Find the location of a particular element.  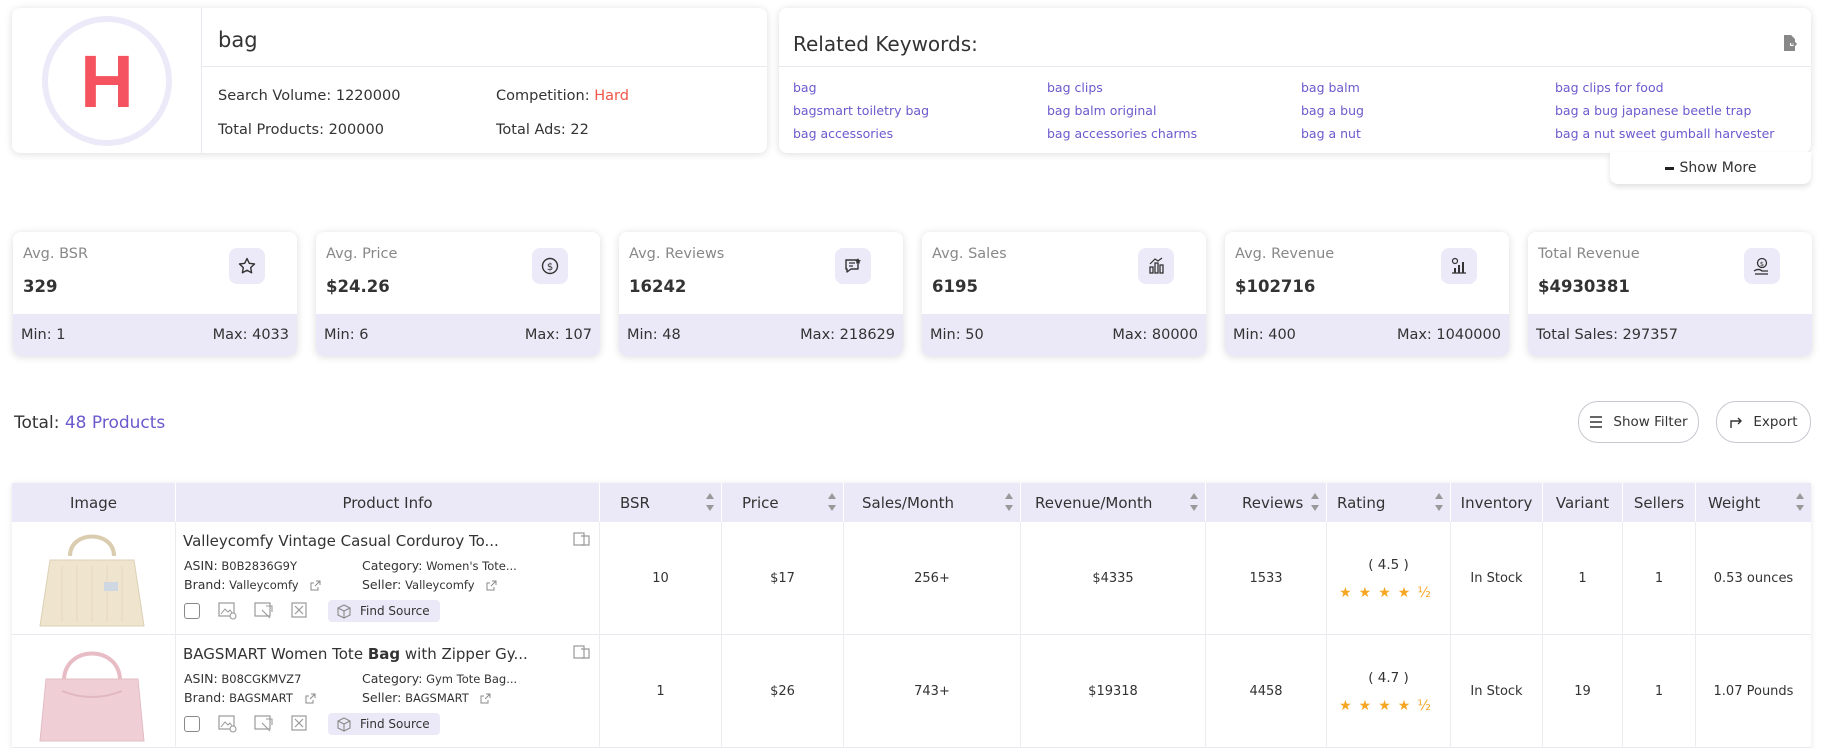

find-source-label: Find Source is located at coordinates (395, 724).